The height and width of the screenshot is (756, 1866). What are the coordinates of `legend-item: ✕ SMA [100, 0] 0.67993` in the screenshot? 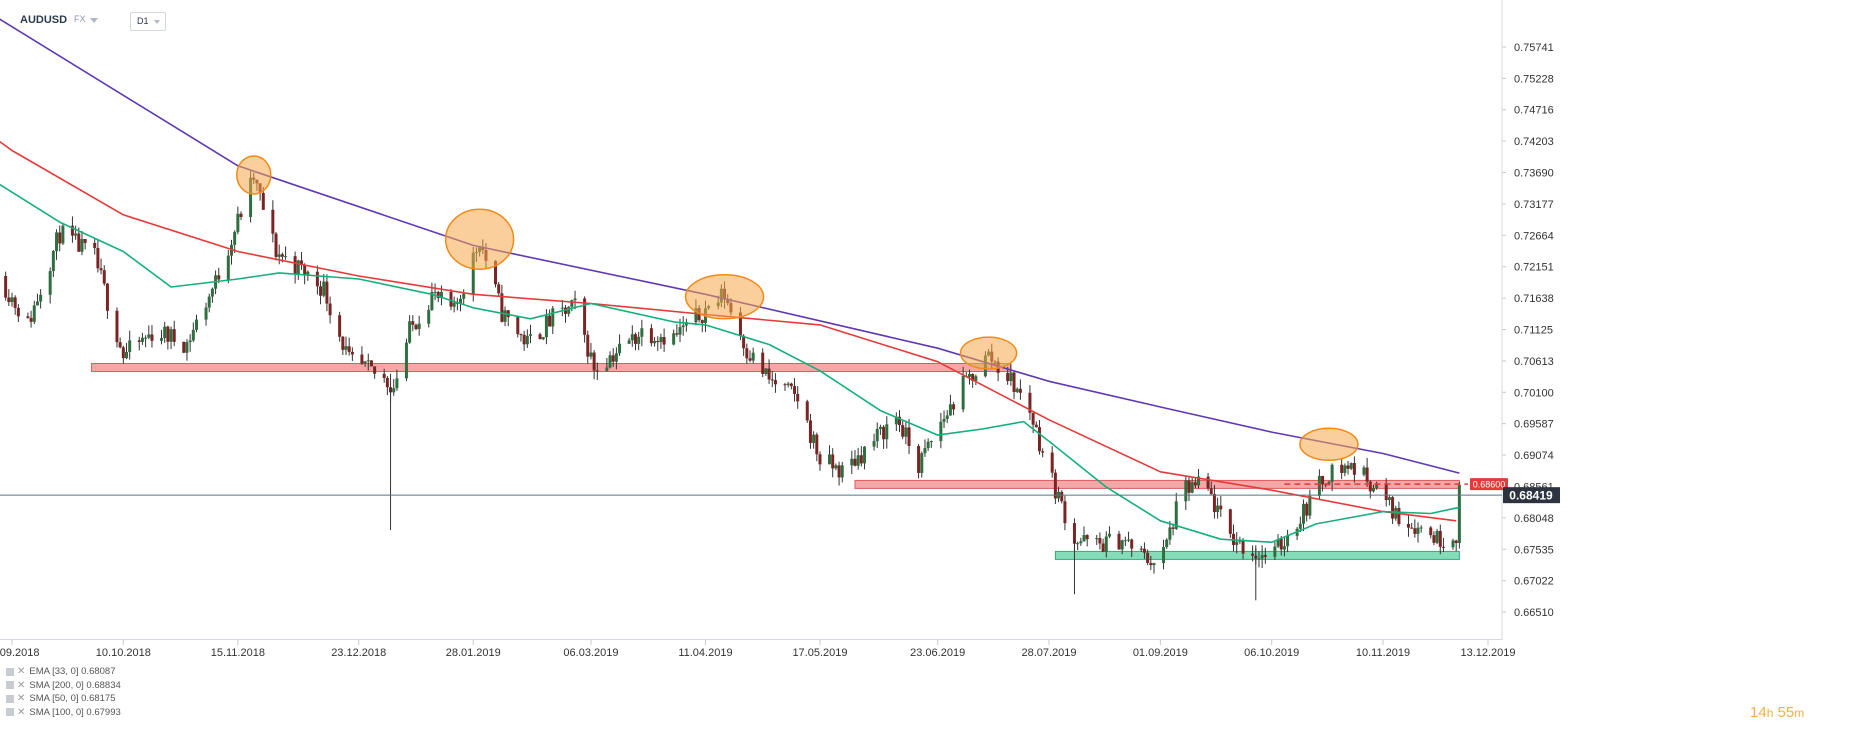 It's located at (63, 713).